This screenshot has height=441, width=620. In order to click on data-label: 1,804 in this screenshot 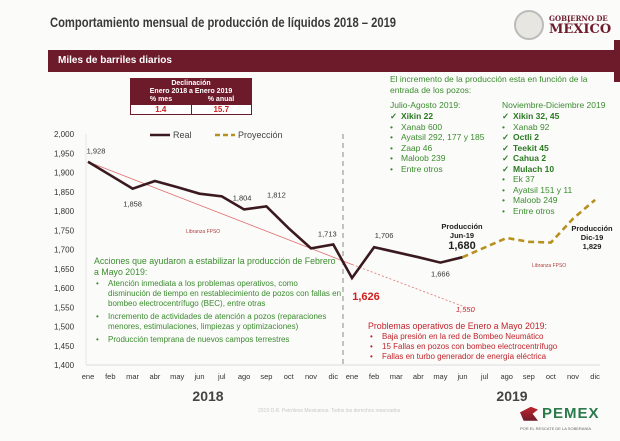, I will do `click(242, 197)`.